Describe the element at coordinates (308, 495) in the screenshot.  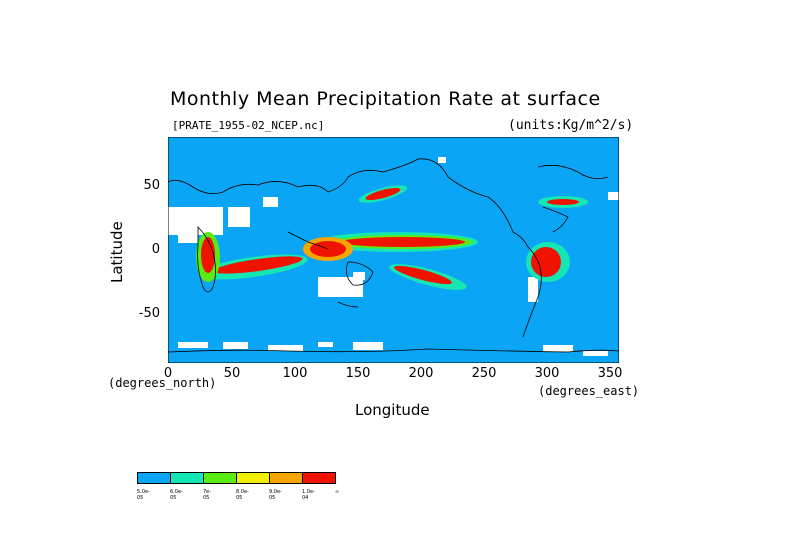
I see `legend-label: 1.0e-04` at that location.